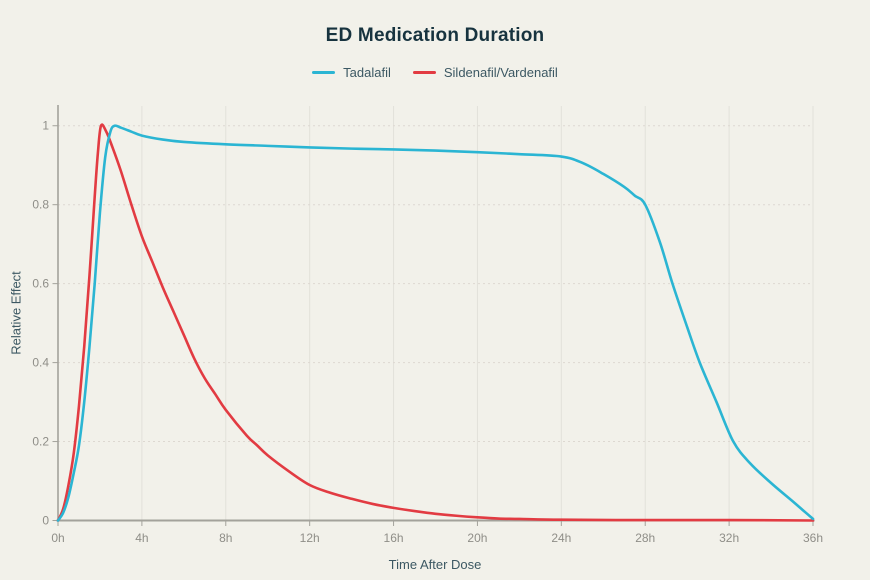 The width and height of the screenshot is (870, 580). Describe the element at coordinates (813, 538) in the screenshot. I see `x-tick-label: 36h` at that location.